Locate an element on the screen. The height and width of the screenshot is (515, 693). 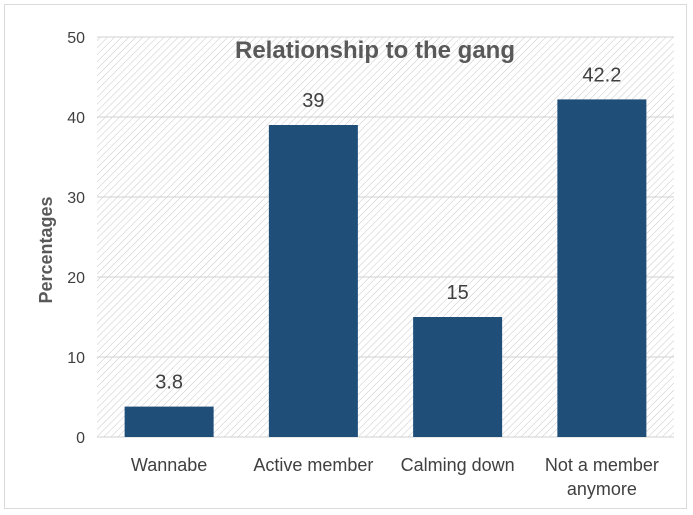
x-tick-label: Wannabe is located at coordinates (169, 465).